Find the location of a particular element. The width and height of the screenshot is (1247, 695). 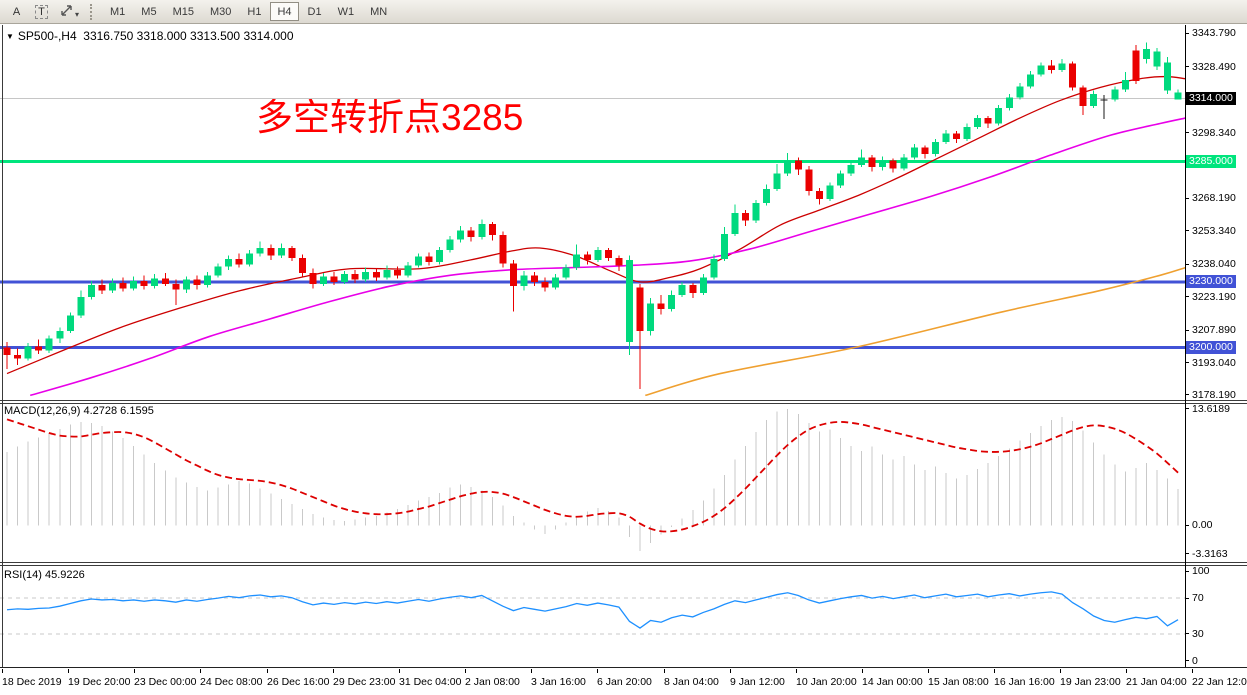

macd-tick-label: 0.00 is located at coordinates (1202, 525).